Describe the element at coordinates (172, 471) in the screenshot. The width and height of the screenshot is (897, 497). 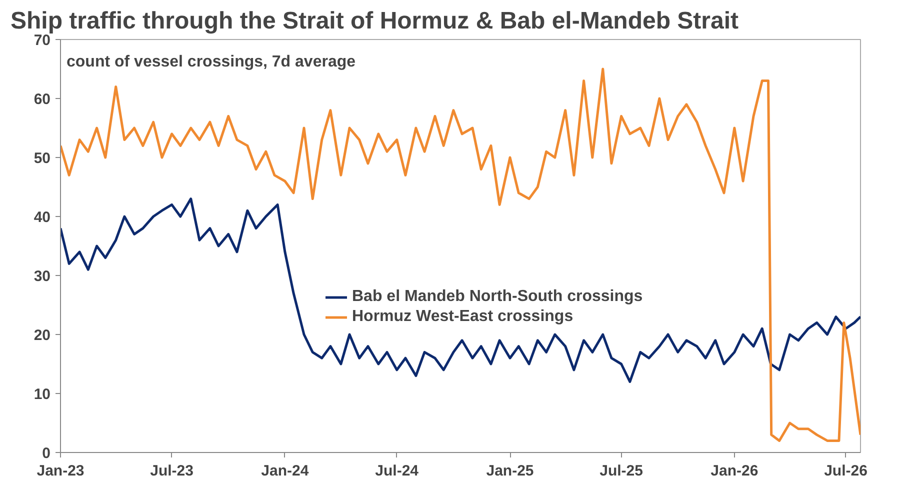
I see `x-tick-label: Jul-23` at that location.